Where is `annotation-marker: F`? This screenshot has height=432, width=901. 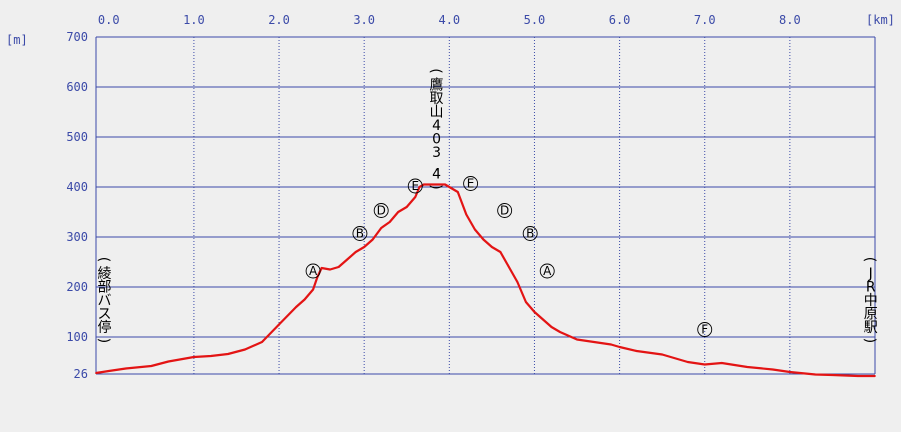
annotation-marker: F is located at coordinates (705, 329).